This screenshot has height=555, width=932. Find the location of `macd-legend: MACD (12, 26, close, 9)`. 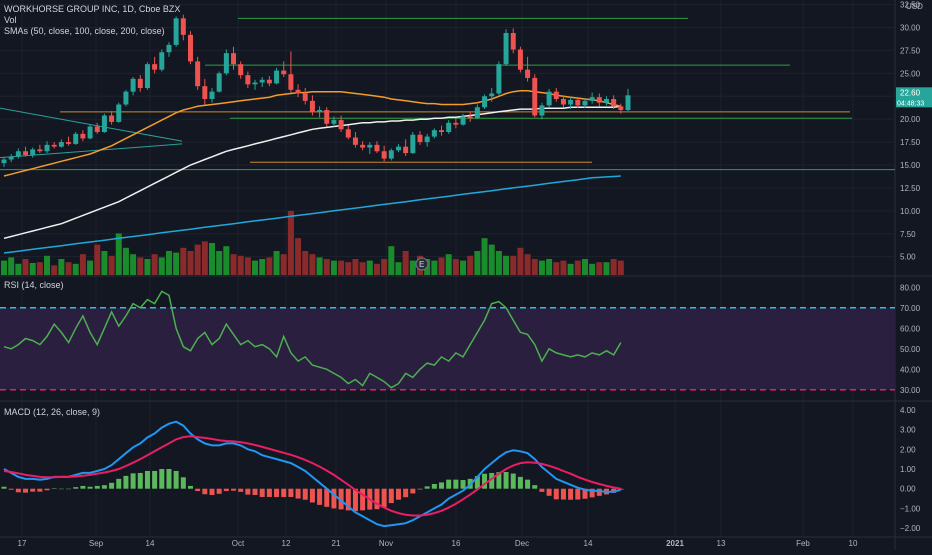

macd-legend: MACD (12, 26, close, 9) is located at coordinates (52, 412).